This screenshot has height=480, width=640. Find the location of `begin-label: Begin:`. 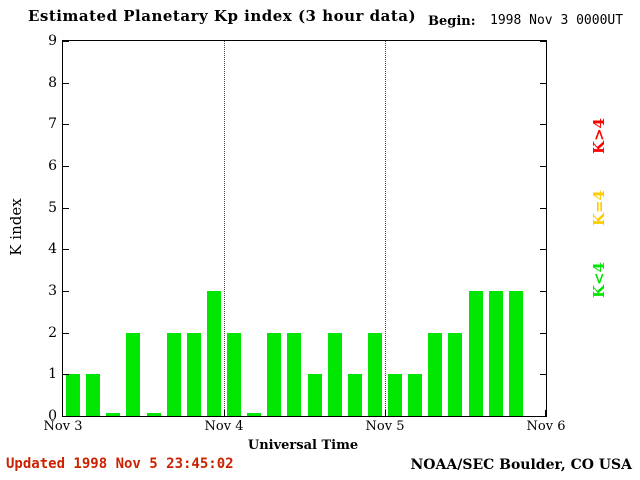

begin-label: Begin: is located at coordinates (452, 21).